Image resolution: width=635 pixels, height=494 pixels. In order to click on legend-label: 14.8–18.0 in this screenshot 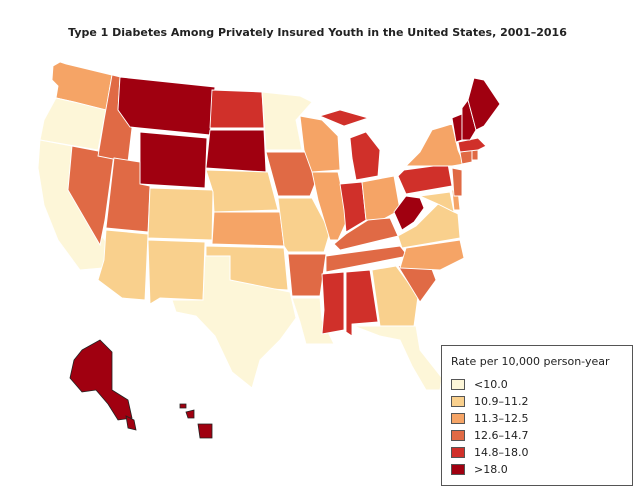, I will do `click(501, 452)`.